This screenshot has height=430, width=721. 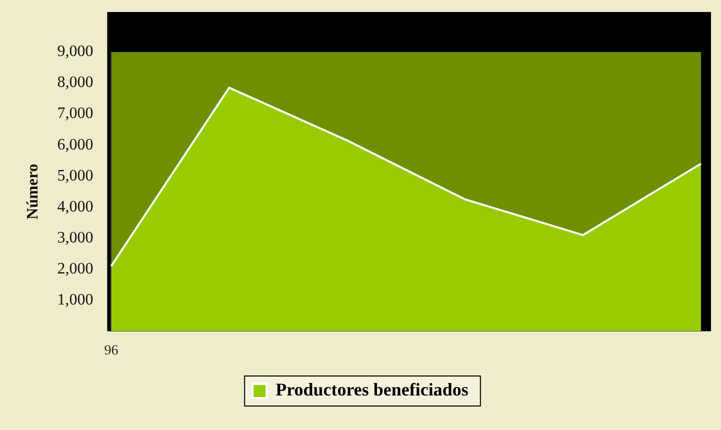 What do you see at coordinates (75, 51) in the screenshot?
I see `y-tick-label: 9,000` at bounding box center [75, 51].